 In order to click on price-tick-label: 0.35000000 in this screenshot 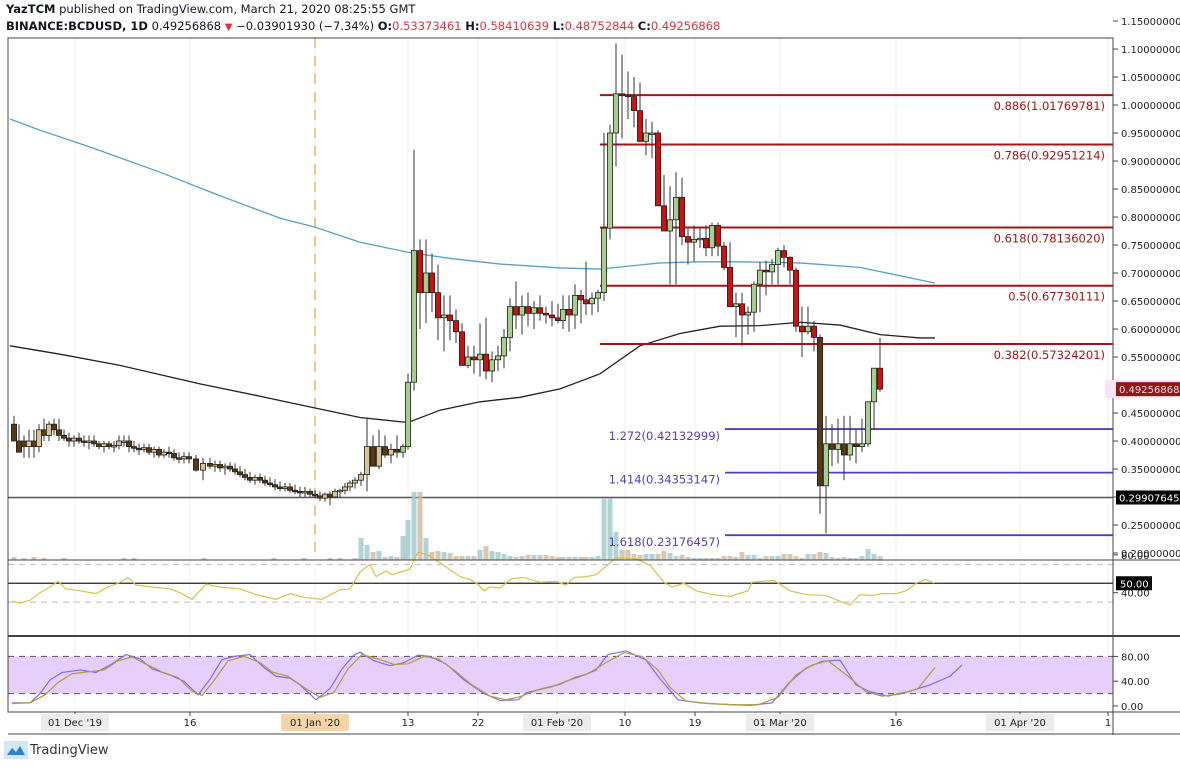, I will do `click(1150, 470)`.